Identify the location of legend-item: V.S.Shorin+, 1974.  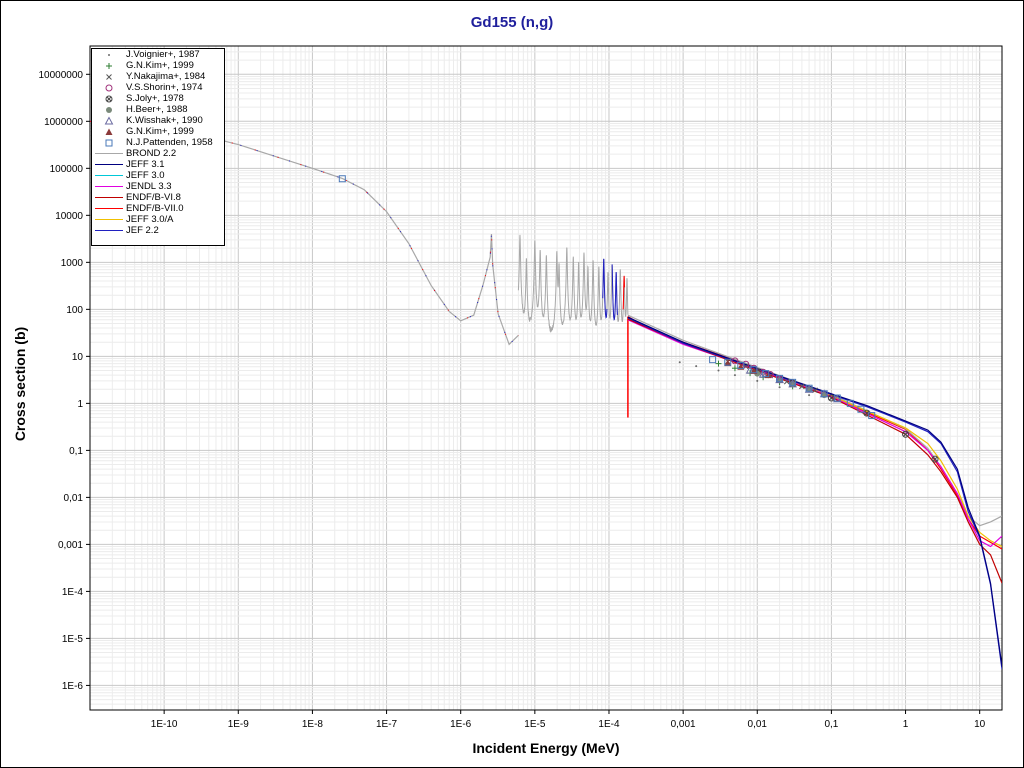
(158, 87).